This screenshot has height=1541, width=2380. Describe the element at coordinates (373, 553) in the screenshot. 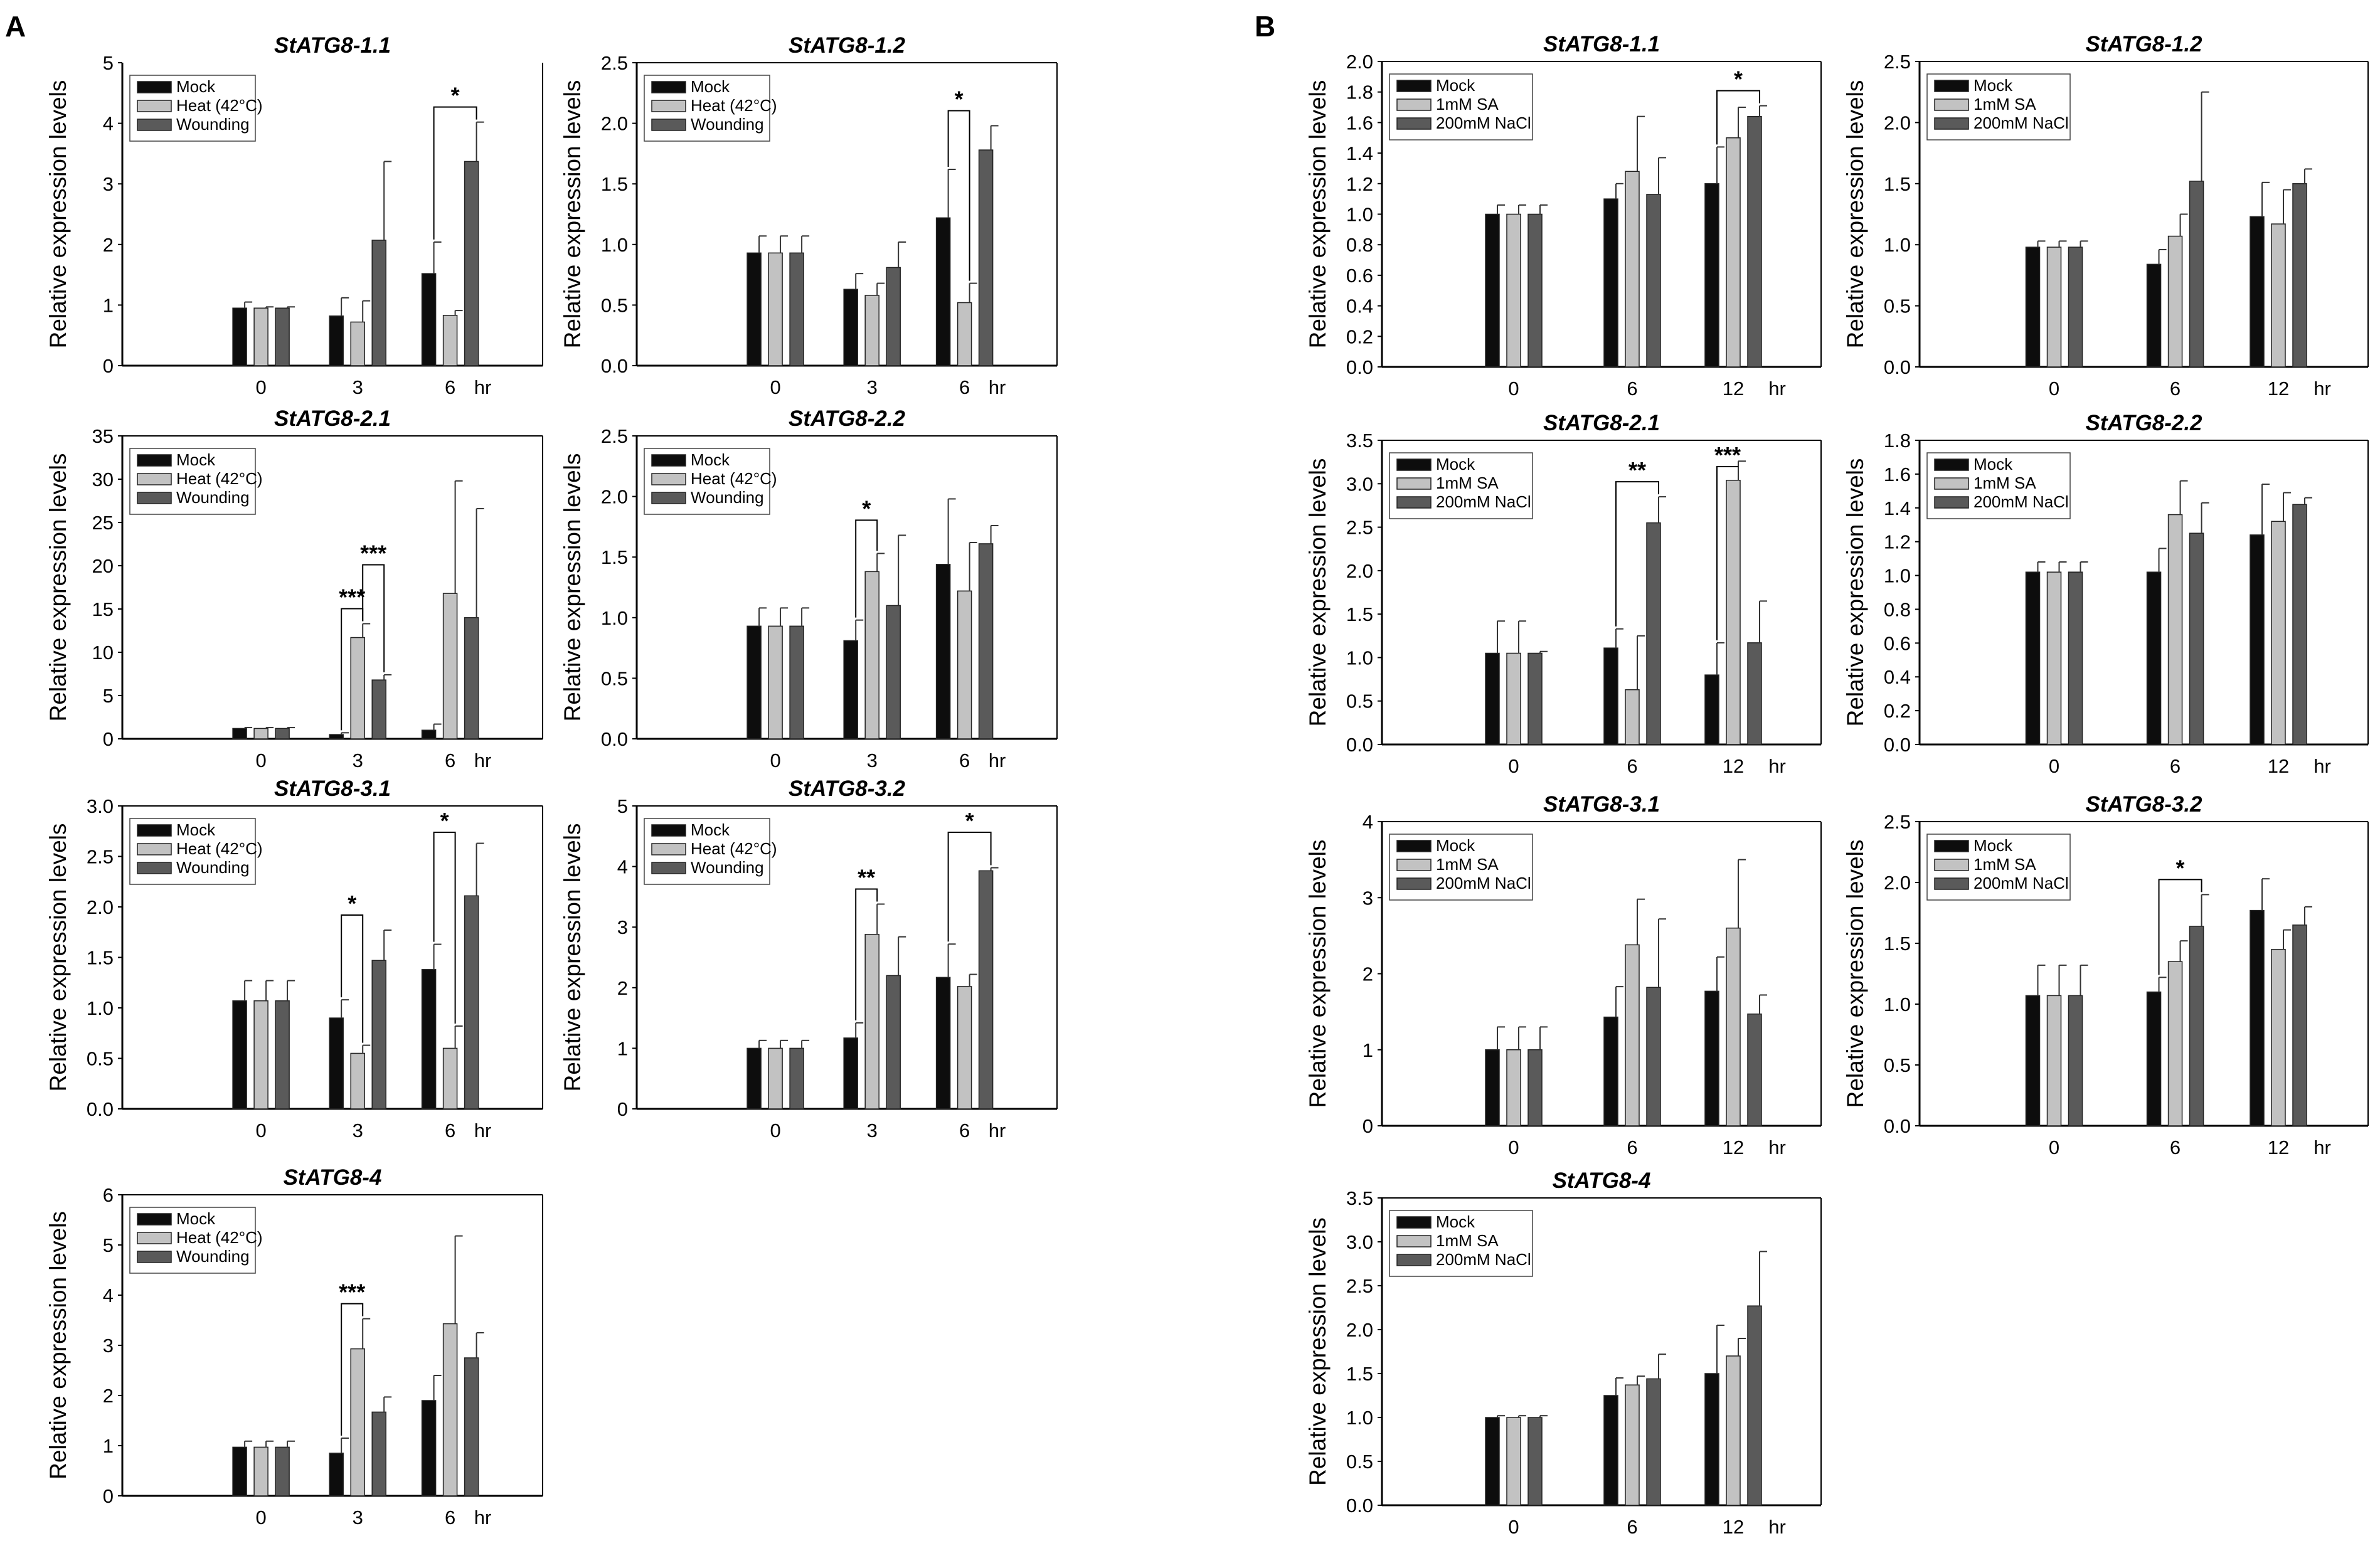

I see `significance-star: ***` at that location.